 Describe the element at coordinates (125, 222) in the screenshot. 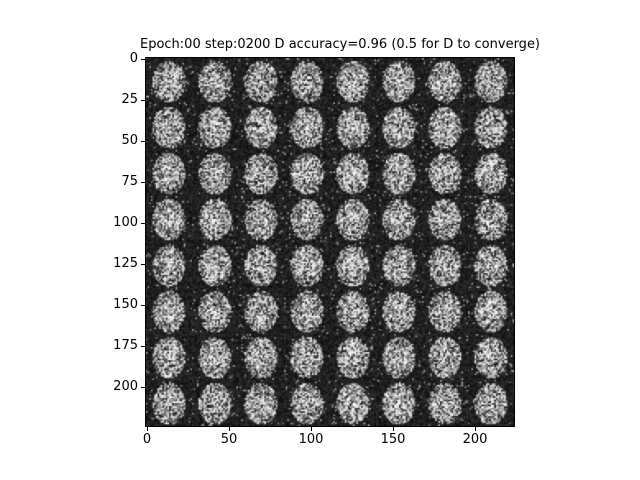

I see `y-tick-label: 100` at that location.